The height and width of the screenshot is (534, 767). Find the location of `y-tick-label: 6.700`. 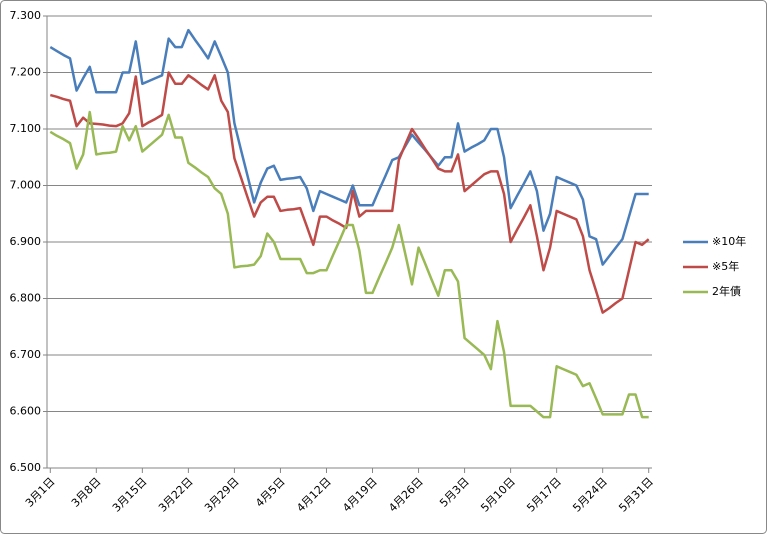

y-tick-label: 6.700 is located at coordinates (26, 354).